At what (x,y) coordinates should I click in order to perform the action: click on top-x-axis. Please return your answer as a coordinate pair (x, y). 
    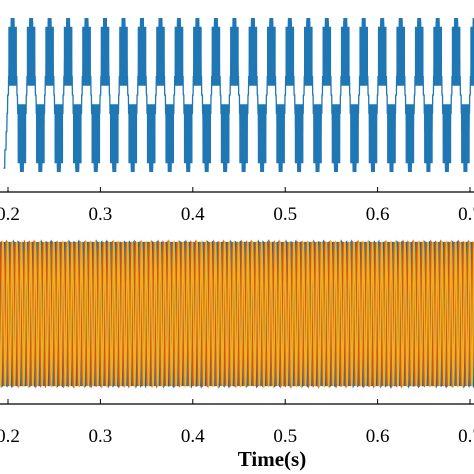
    Looking at the image, I should click on (237, 190).